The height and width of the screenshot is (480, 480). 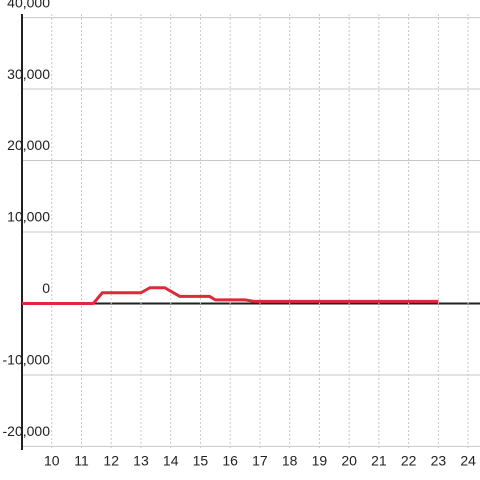 What do you see at coordinates (230, 295) in the screenshot?
I see `line` at bounding box center [230, 295].